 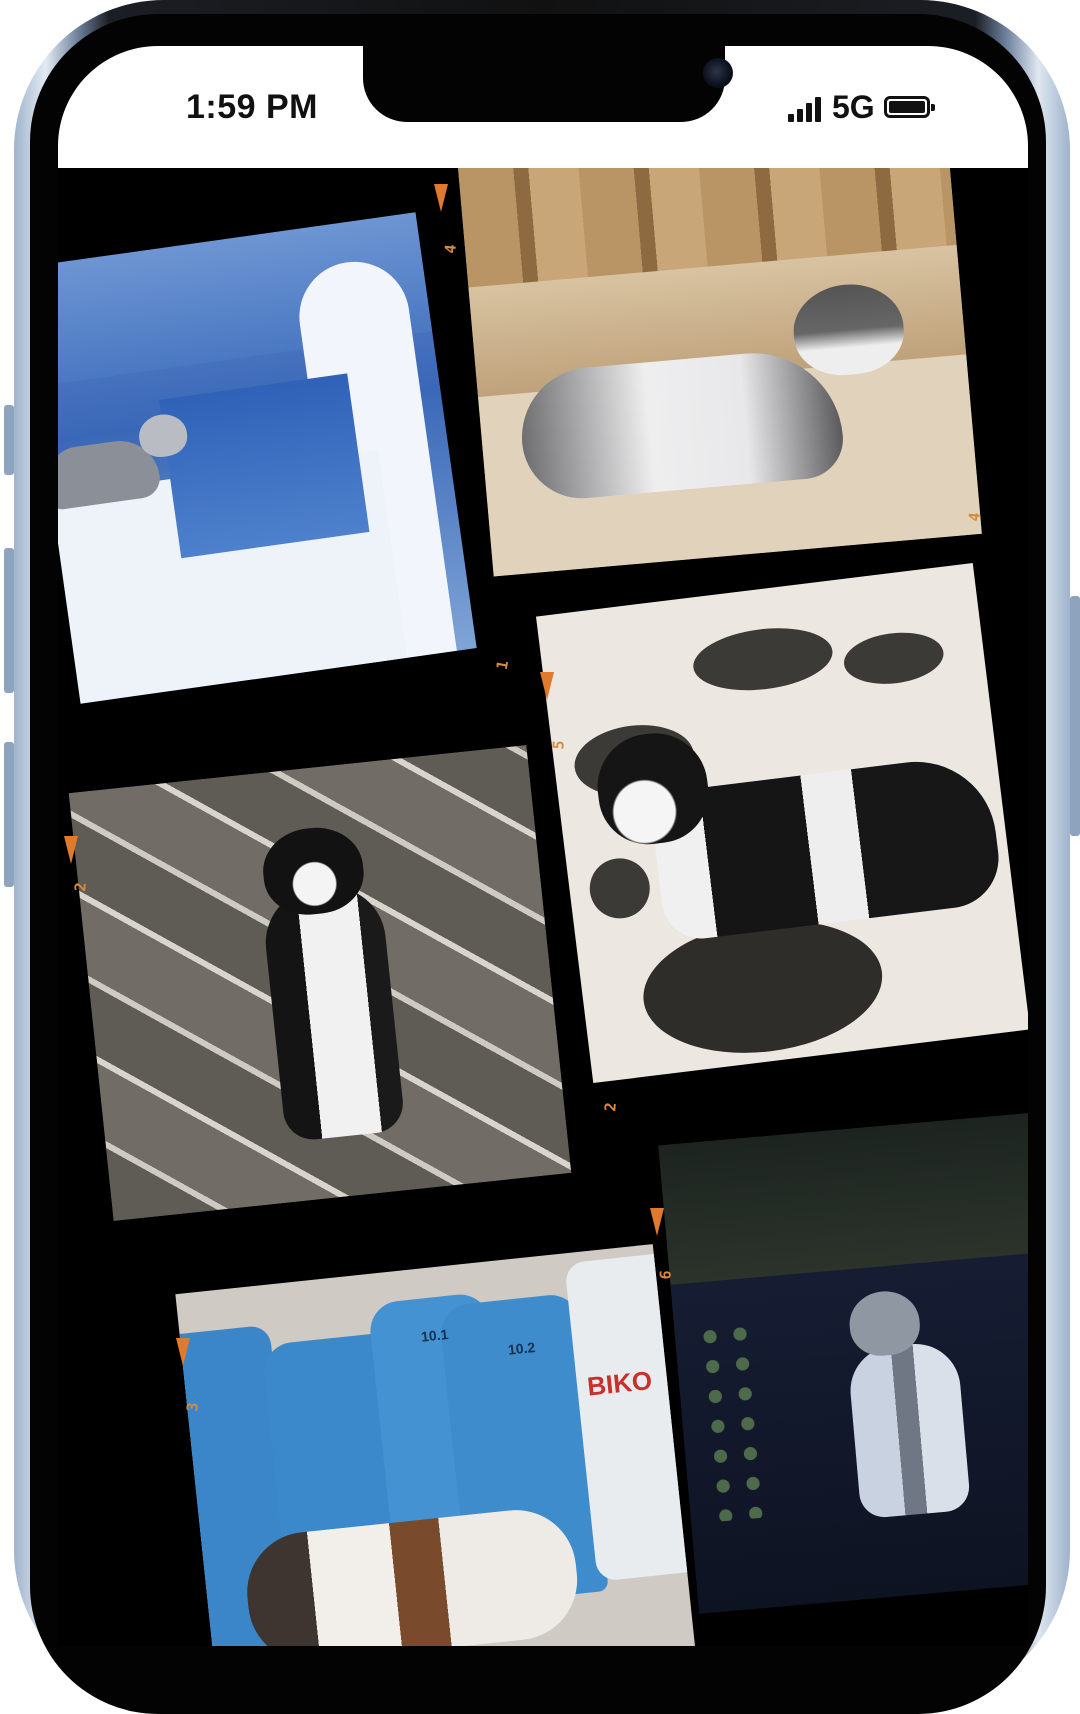 What do you see at coordinates (1075, 716) in the screenshot?
I see `power-button` at bounding box center [1075, 716].